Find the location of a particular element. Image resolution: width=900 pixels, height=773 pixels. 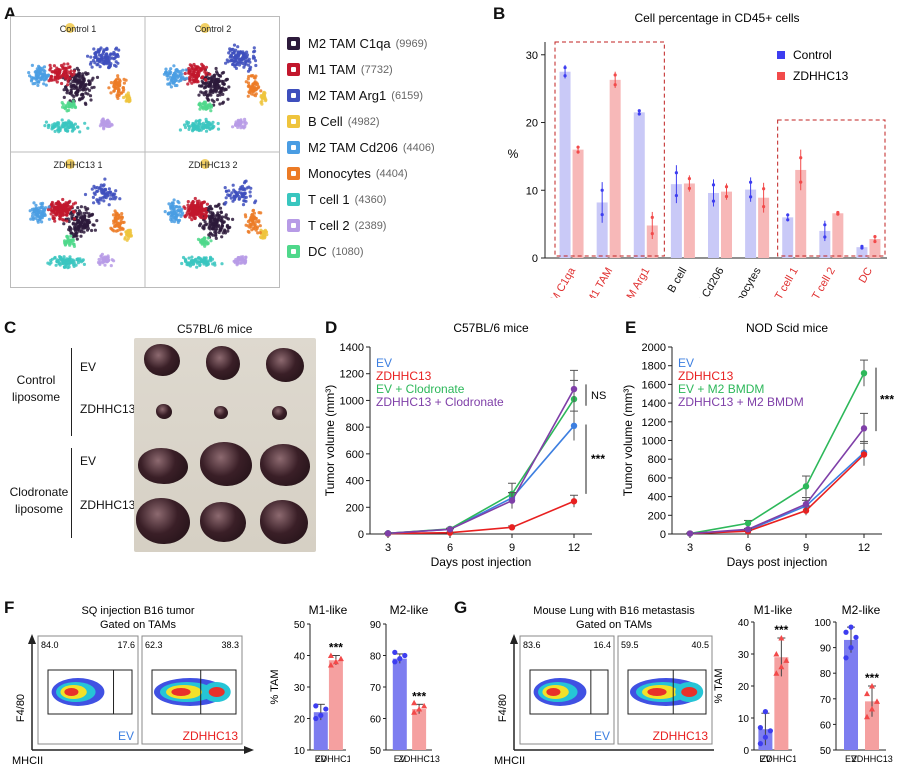

chart-g-m1-annotation: *** is located at coordinates (781, 630).